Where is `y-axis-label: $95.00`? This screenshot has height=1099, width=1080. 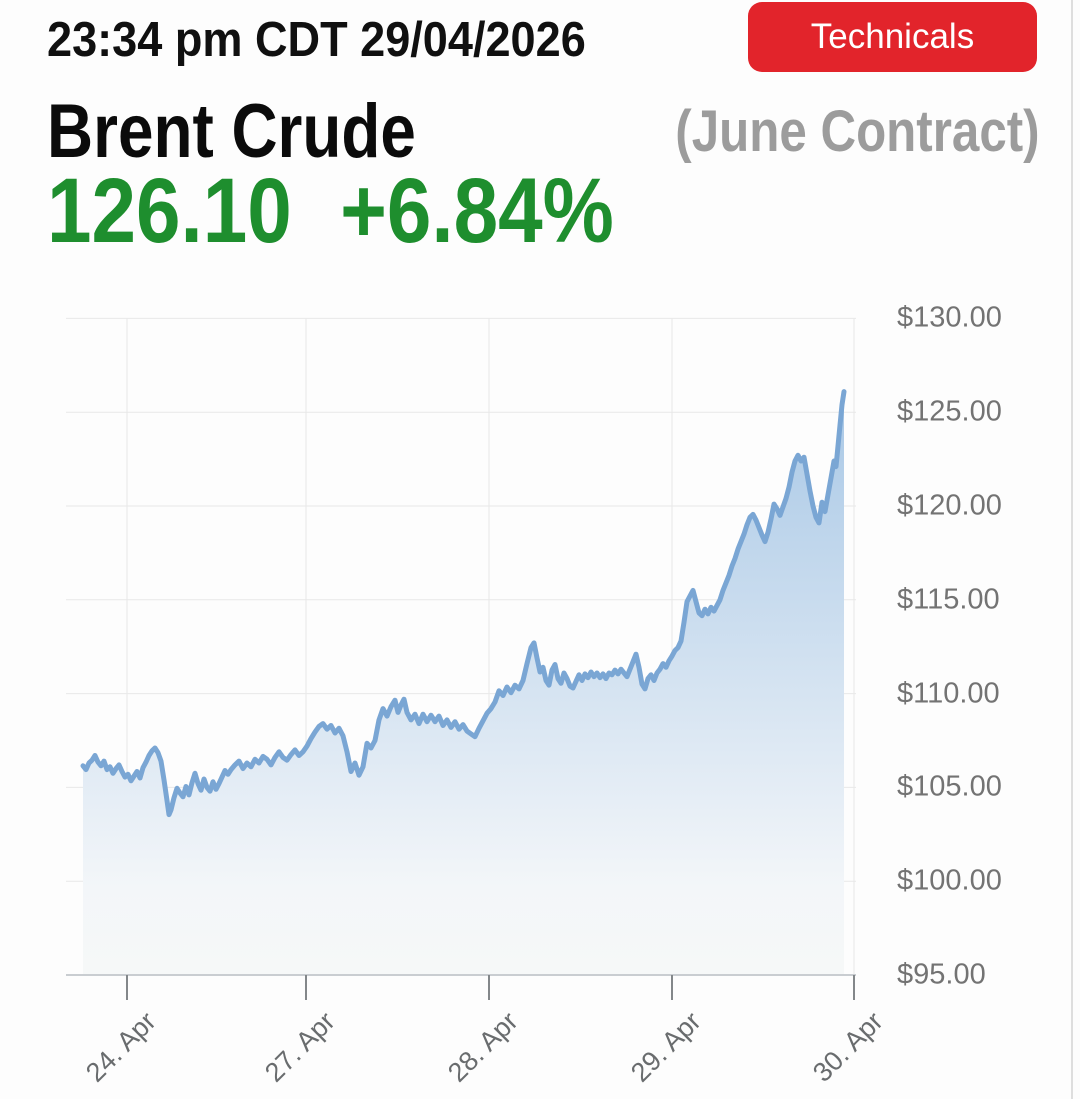 y-axis-label: $95.00 is located at coordinates (941, 974).